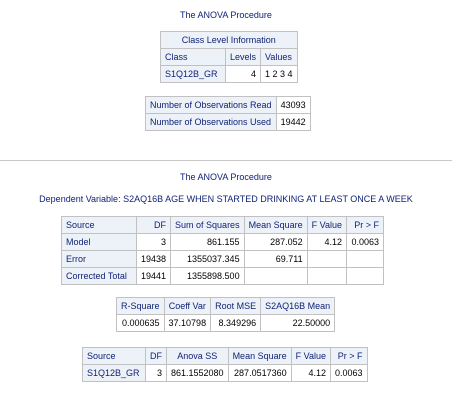 This screenshot has width=452, height=410. Describe the element at coordinates (275, 276) in the screenshot. I see `total-ms` at that location.